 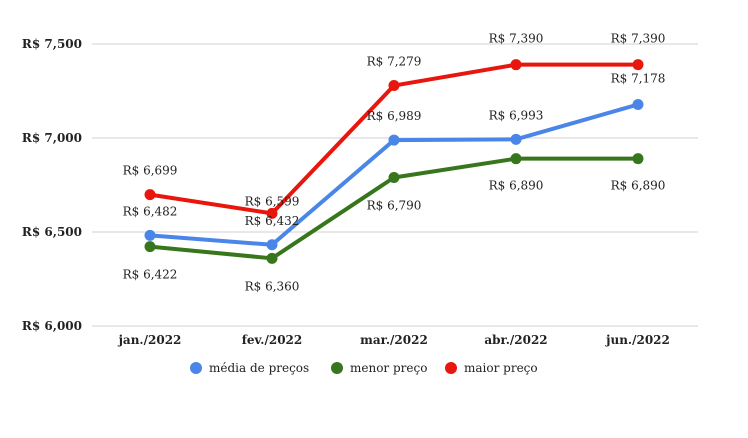 I want to click on legend-label: maior preço, so click(x=501, y=368).